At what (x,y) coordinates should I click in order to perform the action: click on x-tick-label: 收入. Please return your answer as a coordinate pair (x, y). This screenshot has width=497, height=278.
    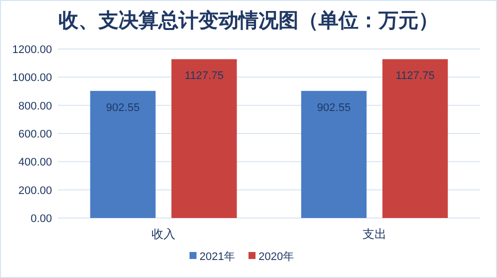
    Looking at the image, I should click on (164, 234).